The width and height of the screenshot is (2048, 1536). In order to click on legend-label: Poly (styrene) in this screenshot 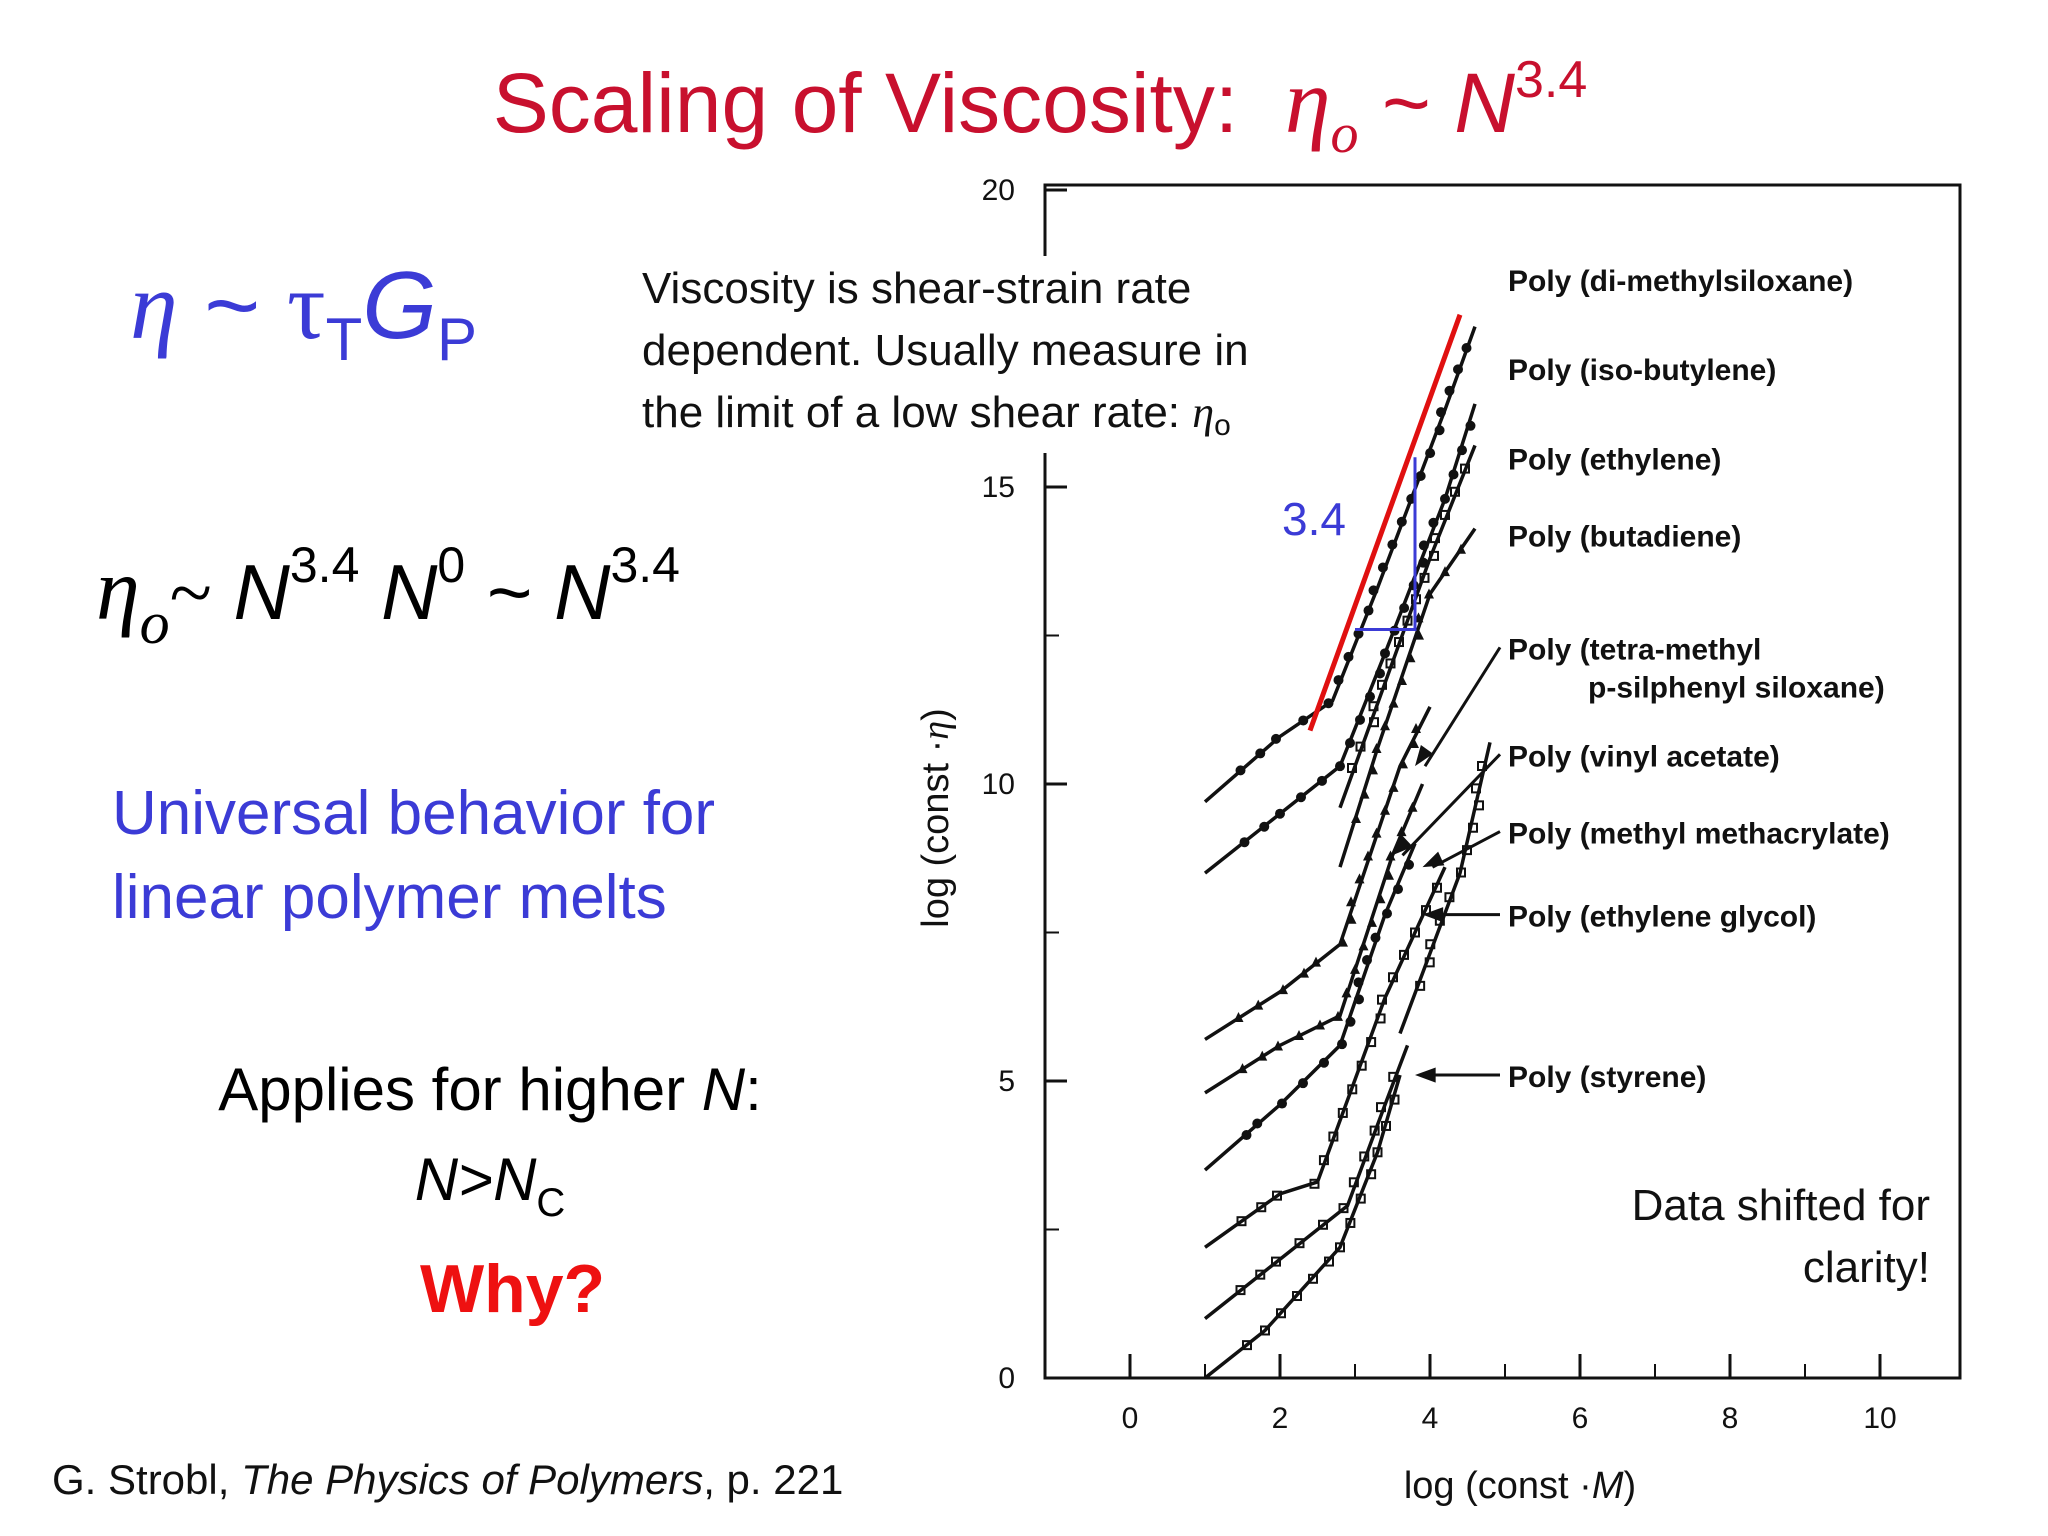, I will do `click(1607, 1077)`.